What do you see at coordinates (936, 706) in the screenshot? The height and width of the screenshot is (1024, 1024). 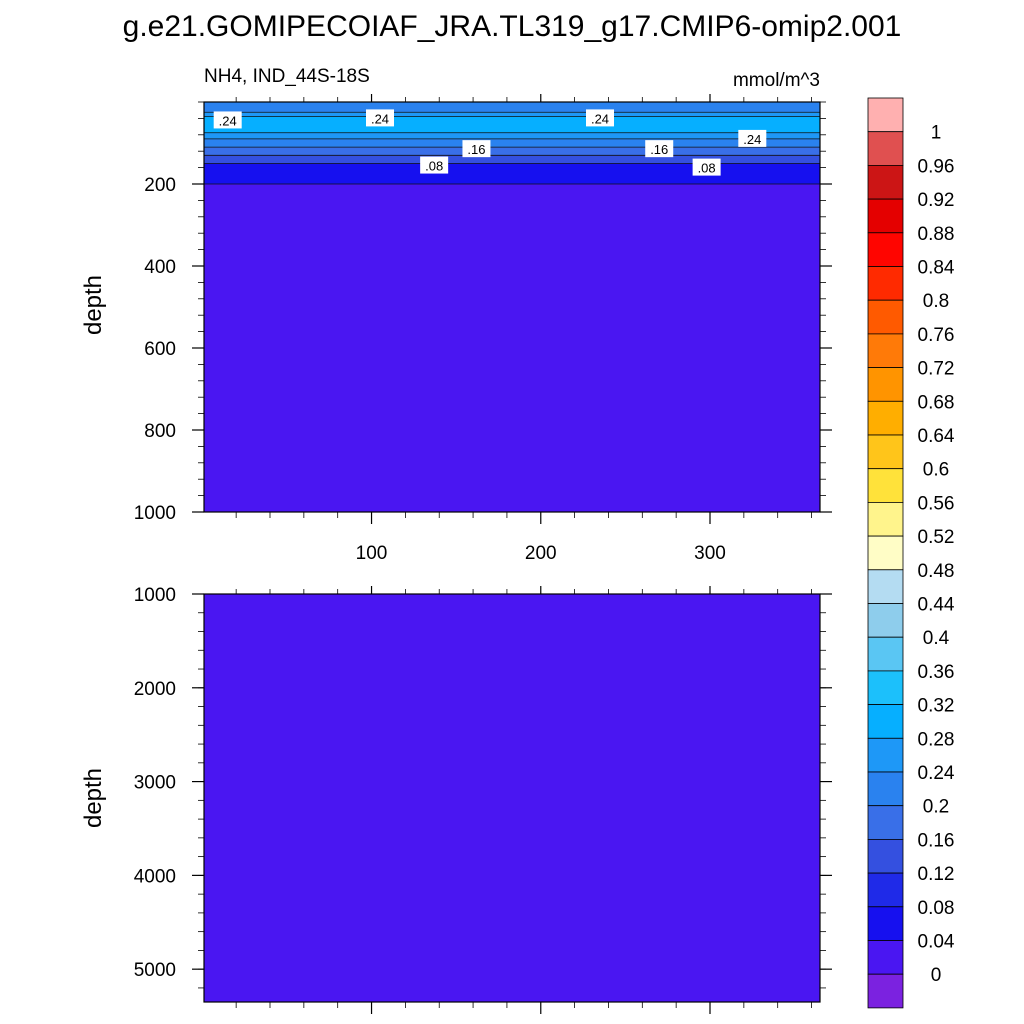 I see `colorbar-label: 0.32` at bounding box center [936, 706].